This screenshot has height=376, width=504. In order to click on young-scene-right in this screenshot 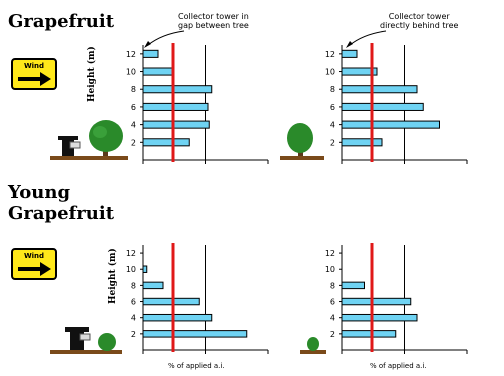, I will do `click(313, 345)`.